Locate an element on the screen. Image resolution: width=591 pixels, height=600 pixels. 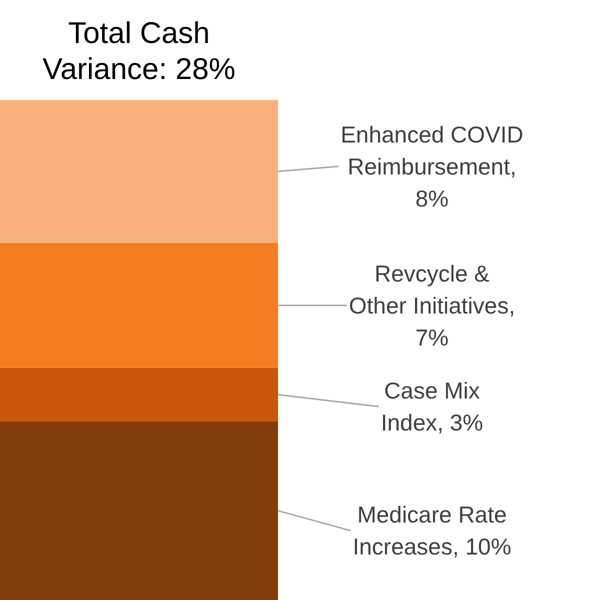
data-label: Case Mix Index, 3% is located at coordinates (432, 407).